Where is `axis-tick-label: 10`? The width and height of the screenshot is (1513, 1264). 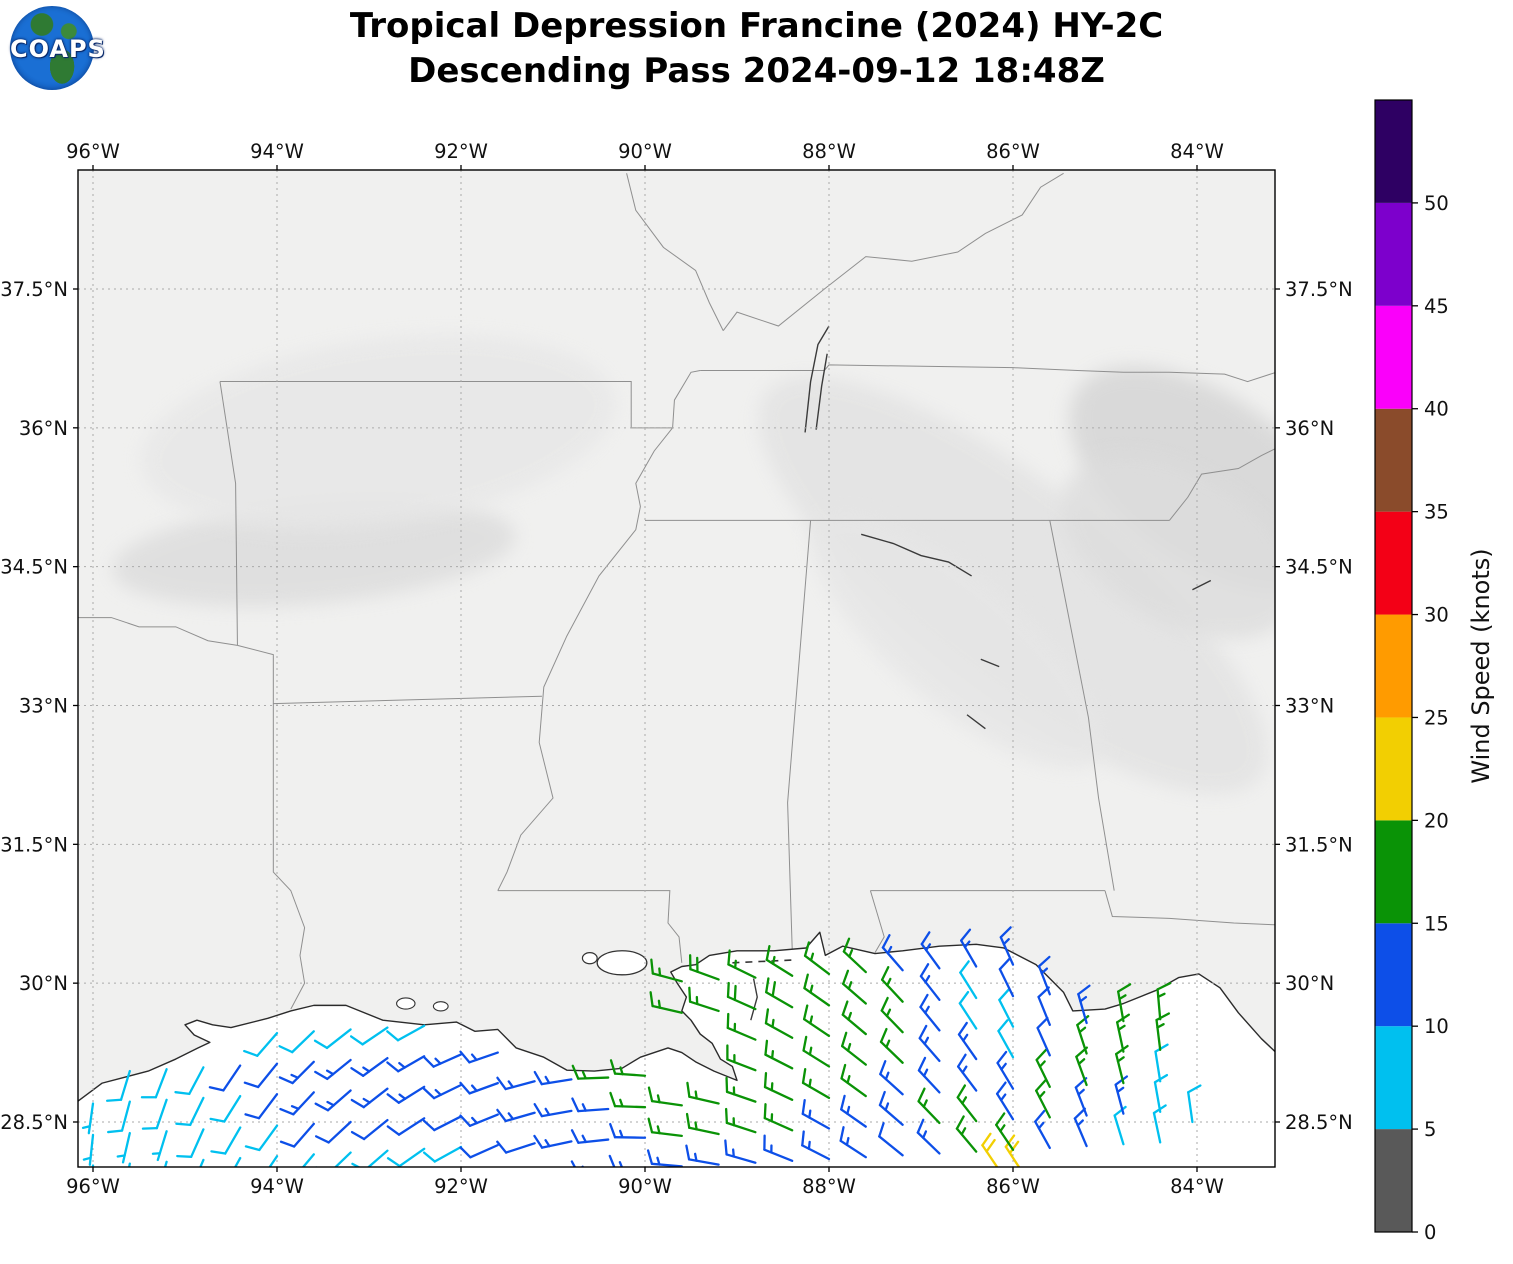
axis-tick-label: 10 is located at coordinates (1436, 1026).